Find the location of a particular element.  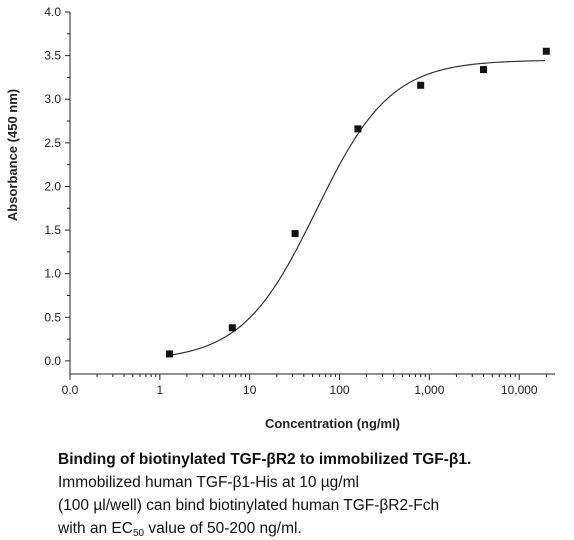

caption-line-1: Immobilized human TGF-β1-His at 10 µg/ml is located at coordinates (208, 482).